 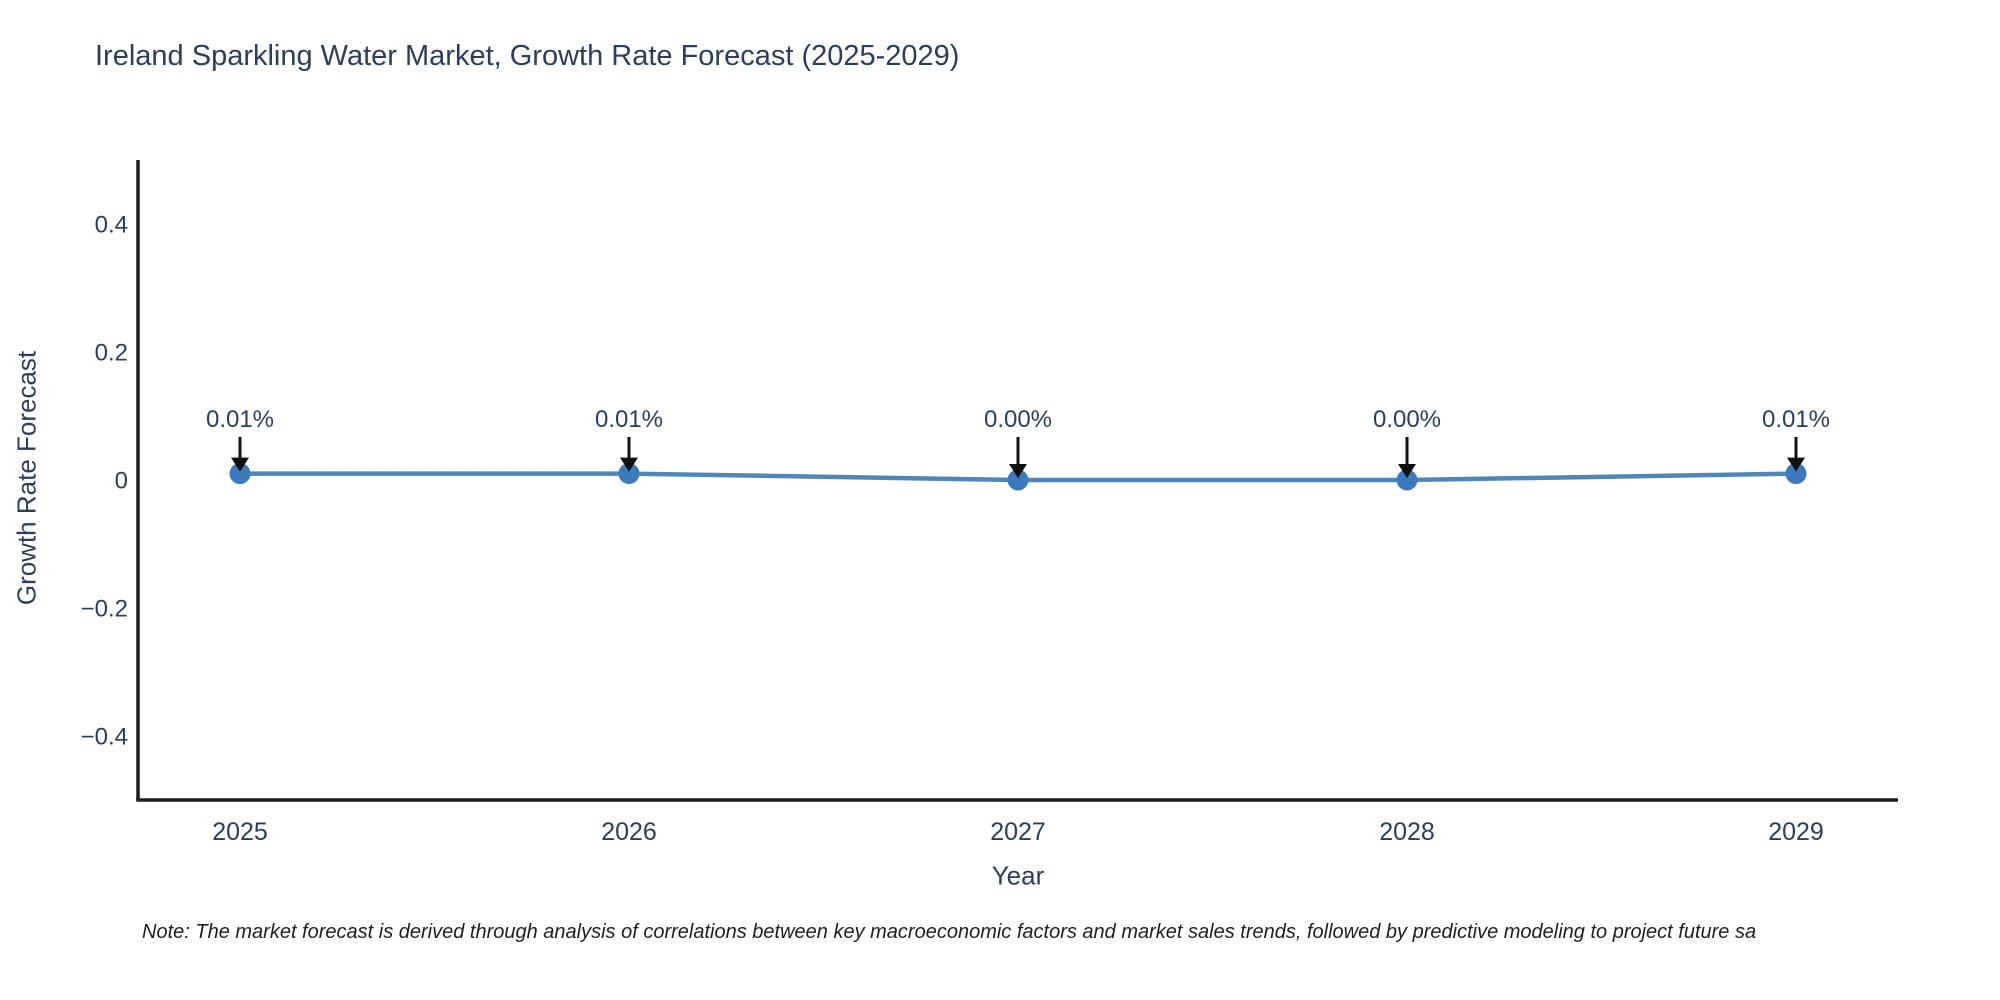 What do you see at coordinates (1407, 832) in the screenshot?
I see `x-tick-label: 2028` at bounding box center [1407, 832].